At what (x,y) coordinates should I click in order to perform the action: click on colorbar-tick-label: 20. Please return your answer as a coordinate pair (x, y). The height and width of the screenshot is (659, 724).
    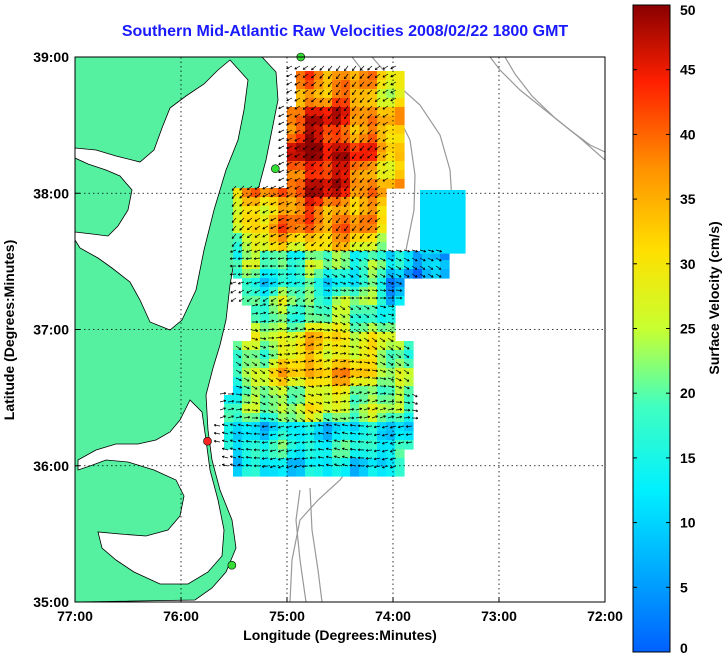
    Looking at the image, I should click on (688, 393).